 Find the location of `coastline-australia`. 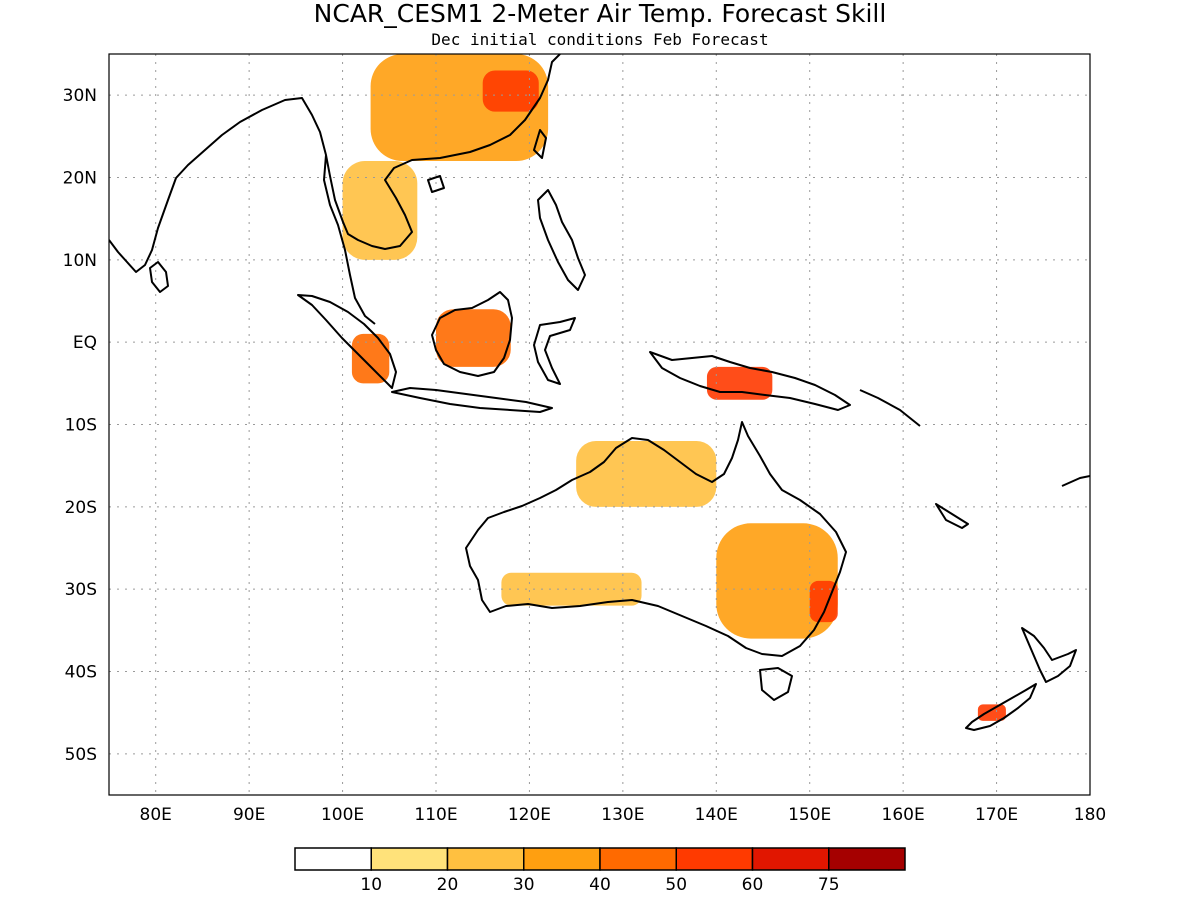

coastline-australia is located at coordinates (656, 539).